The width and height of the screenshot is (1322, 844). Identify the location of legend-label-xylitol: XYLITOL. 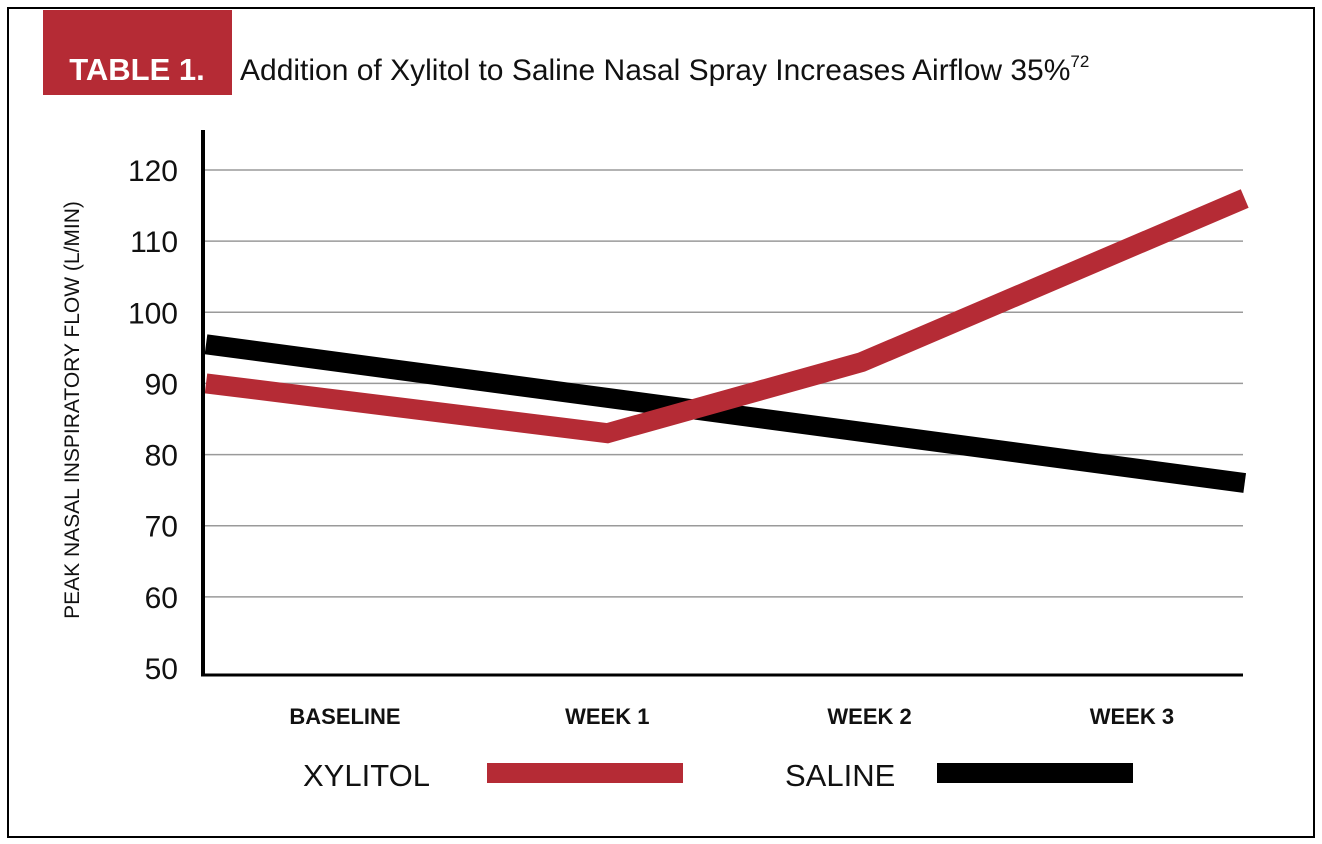
(366, 775).